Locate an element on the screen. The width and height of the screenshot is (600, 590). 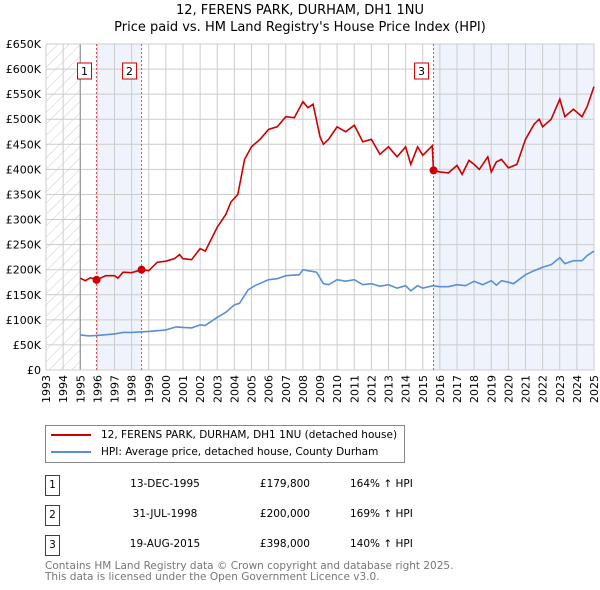
sale-date: 13-DEC-1995 is located at coordinates (165, 484).